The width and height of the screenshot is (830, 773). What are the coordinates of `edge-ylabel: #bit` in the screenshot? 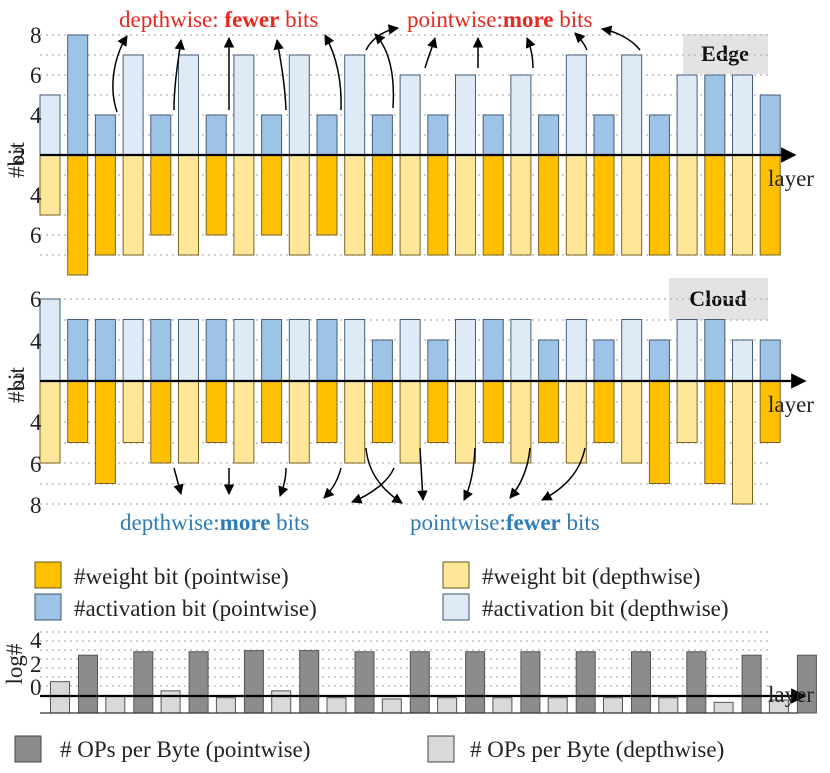 It's located at (16, 160).